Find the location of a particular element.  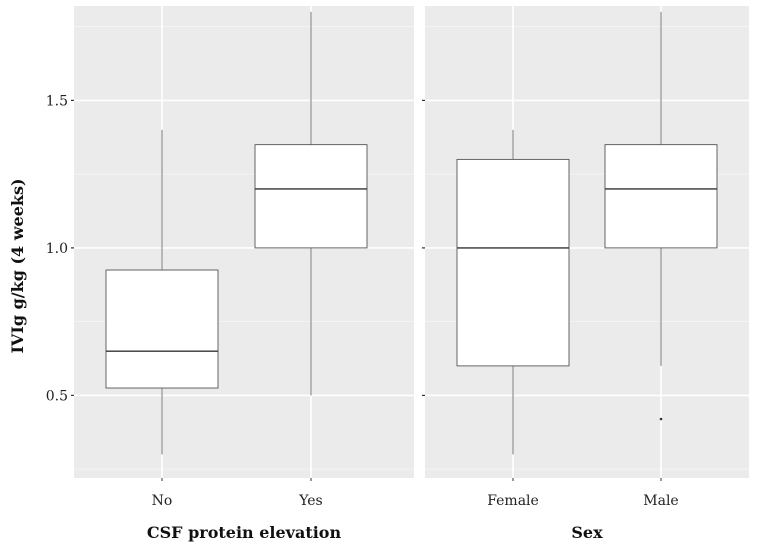

x-axis-title: Sex is located at coordinates (587, 532).